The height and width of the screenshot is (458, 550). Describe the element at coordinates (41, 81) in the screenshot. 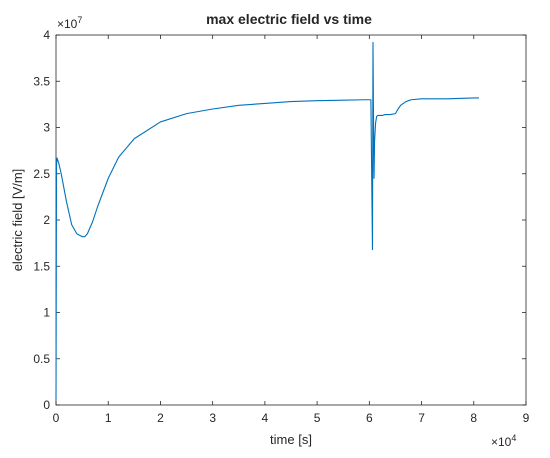

I see `y-tick-label: 3.5` at that location.